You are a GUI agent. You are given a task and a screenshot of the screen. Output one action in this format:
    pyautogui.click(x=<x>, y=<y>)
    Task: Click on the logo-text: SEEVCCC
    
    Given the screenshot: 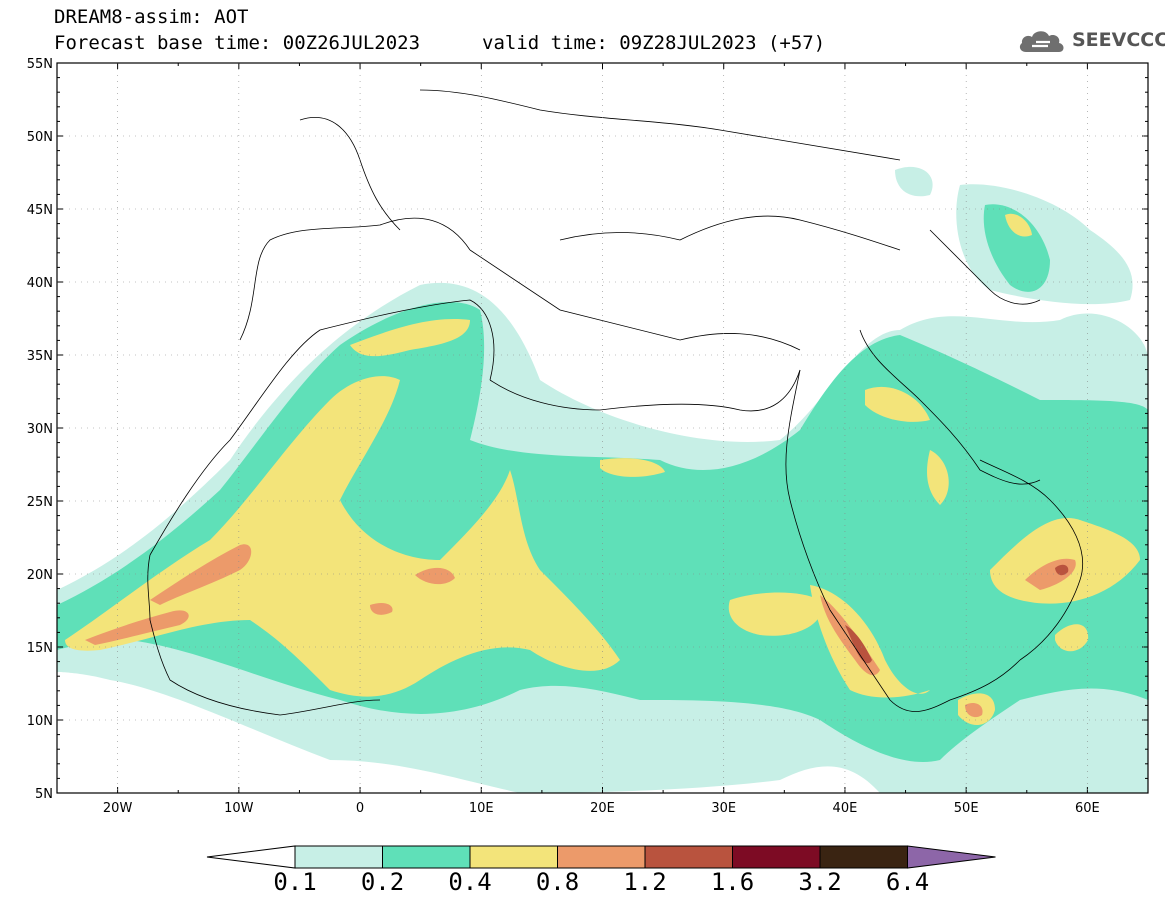 What is the action you would take?
    pyautogui.click(x=1118, y=40)
    